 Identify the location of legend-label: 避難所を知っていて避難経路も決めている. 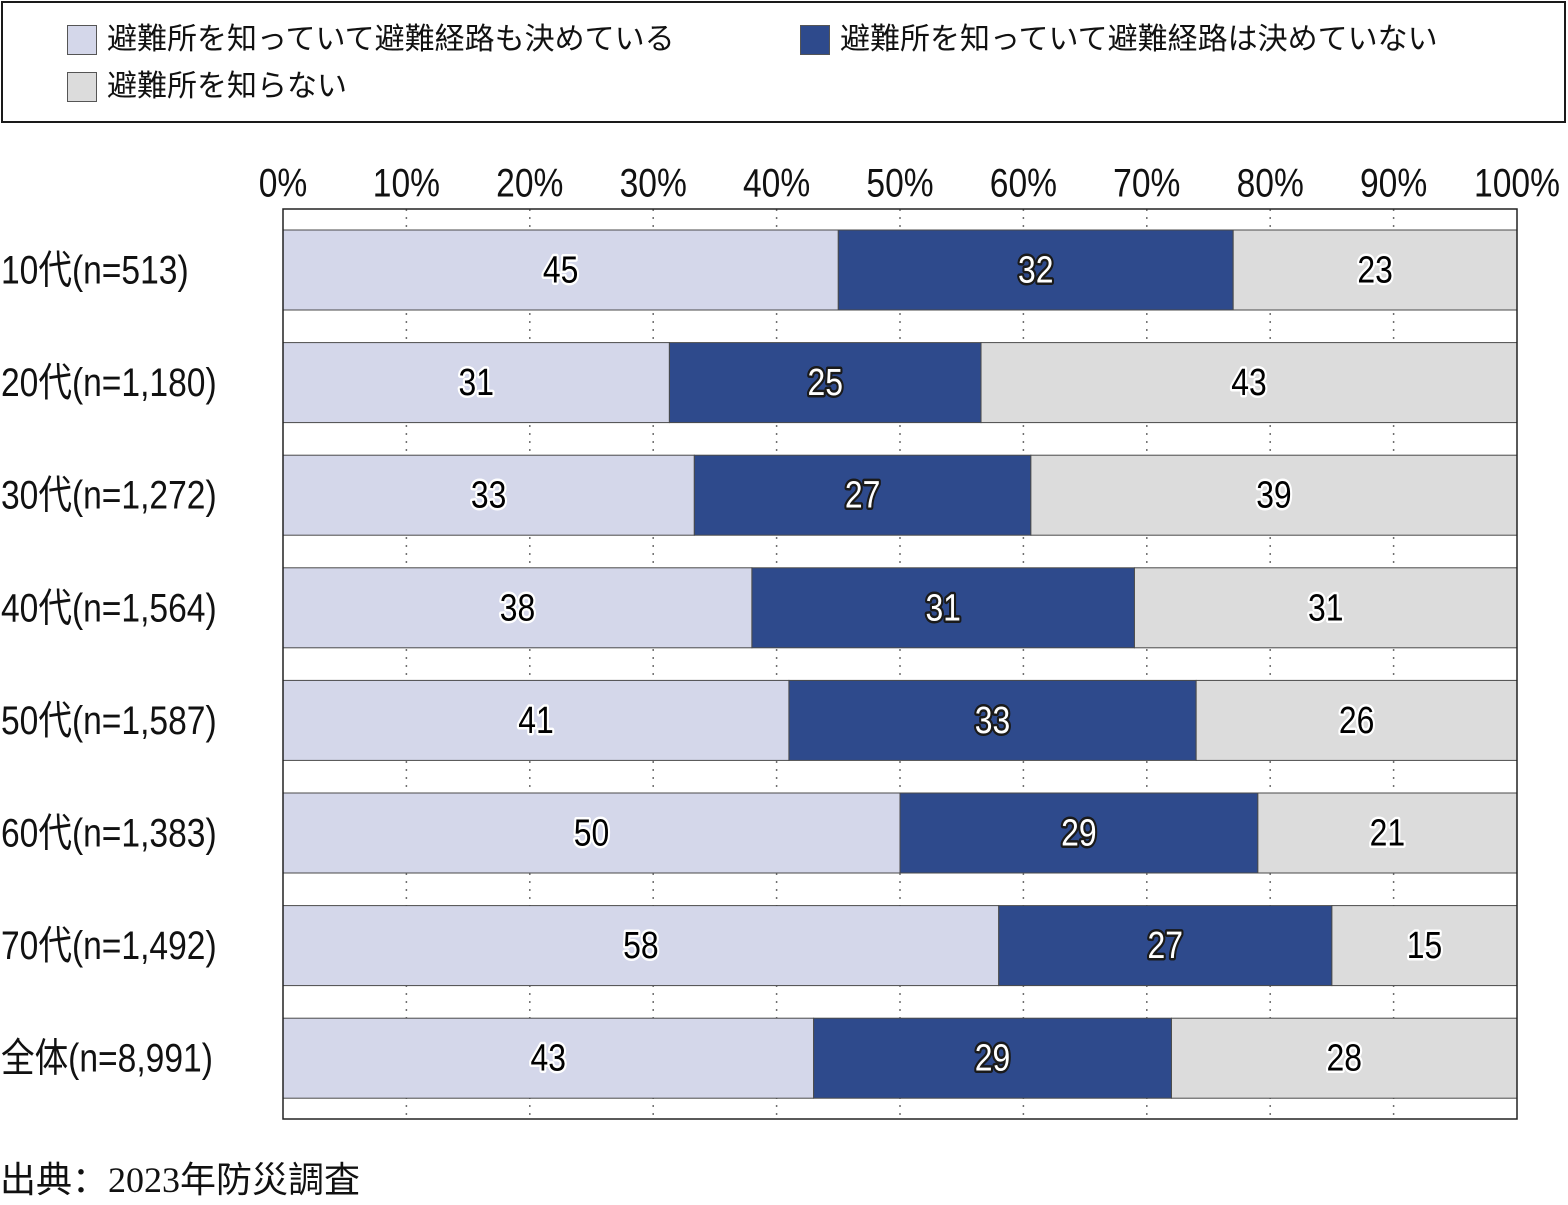
(391, 39).